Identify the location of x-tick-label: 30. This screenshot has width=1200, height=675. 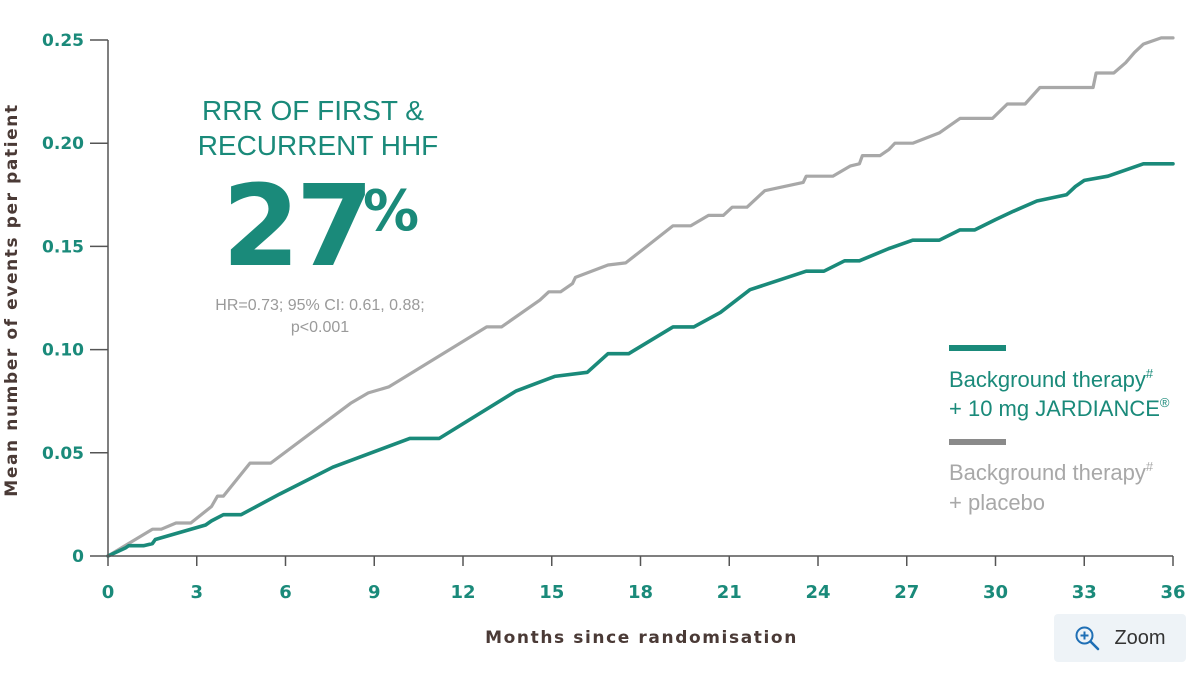
(995, 592).